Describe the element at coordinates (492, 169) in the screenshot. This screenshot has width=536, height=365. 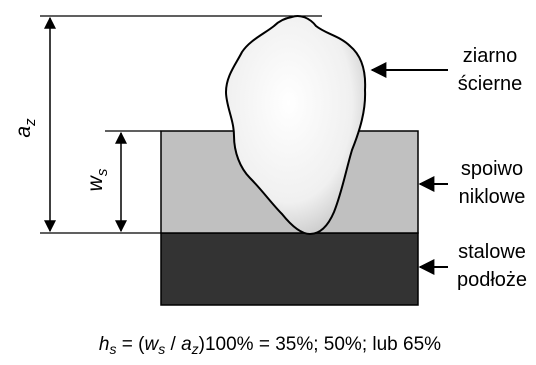
I see `binder-label-line1: spoiwo` at that location.